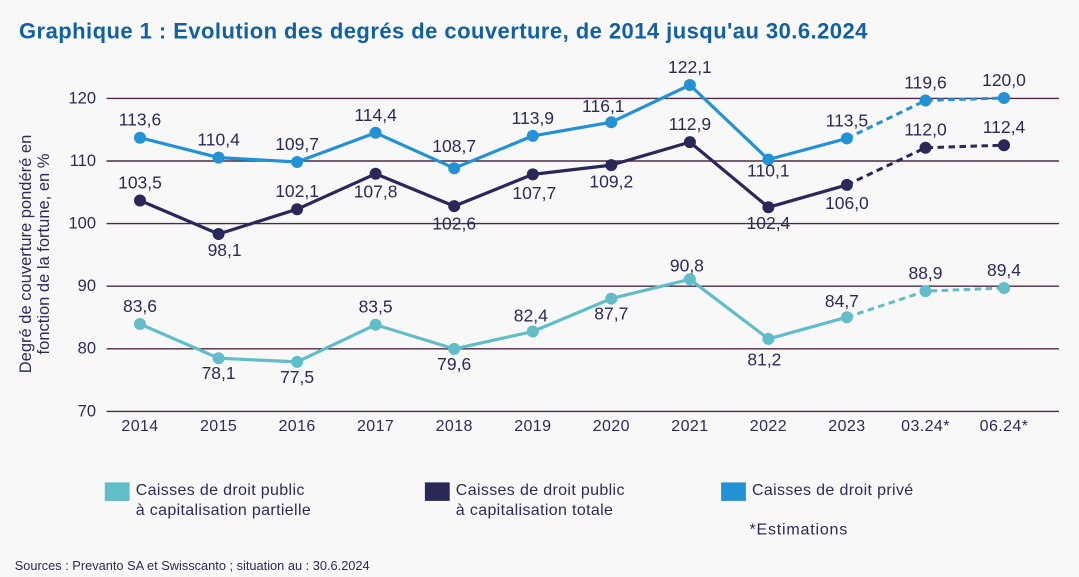 This screenshot has height=577, width=1079. Describe the element at coordinates (140, 183) in the screenshot. I see `svg-text: 103,5` at that location.